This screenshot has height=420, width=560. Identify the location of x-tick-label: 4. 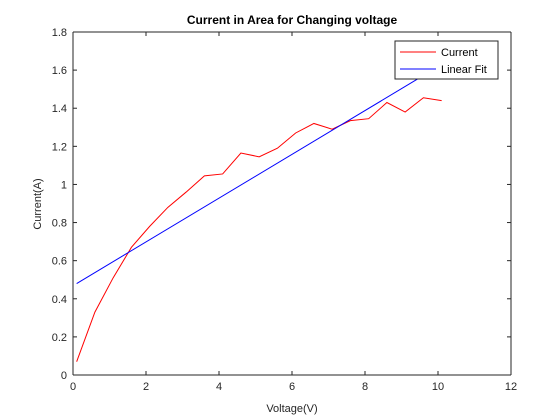
(219, 387).